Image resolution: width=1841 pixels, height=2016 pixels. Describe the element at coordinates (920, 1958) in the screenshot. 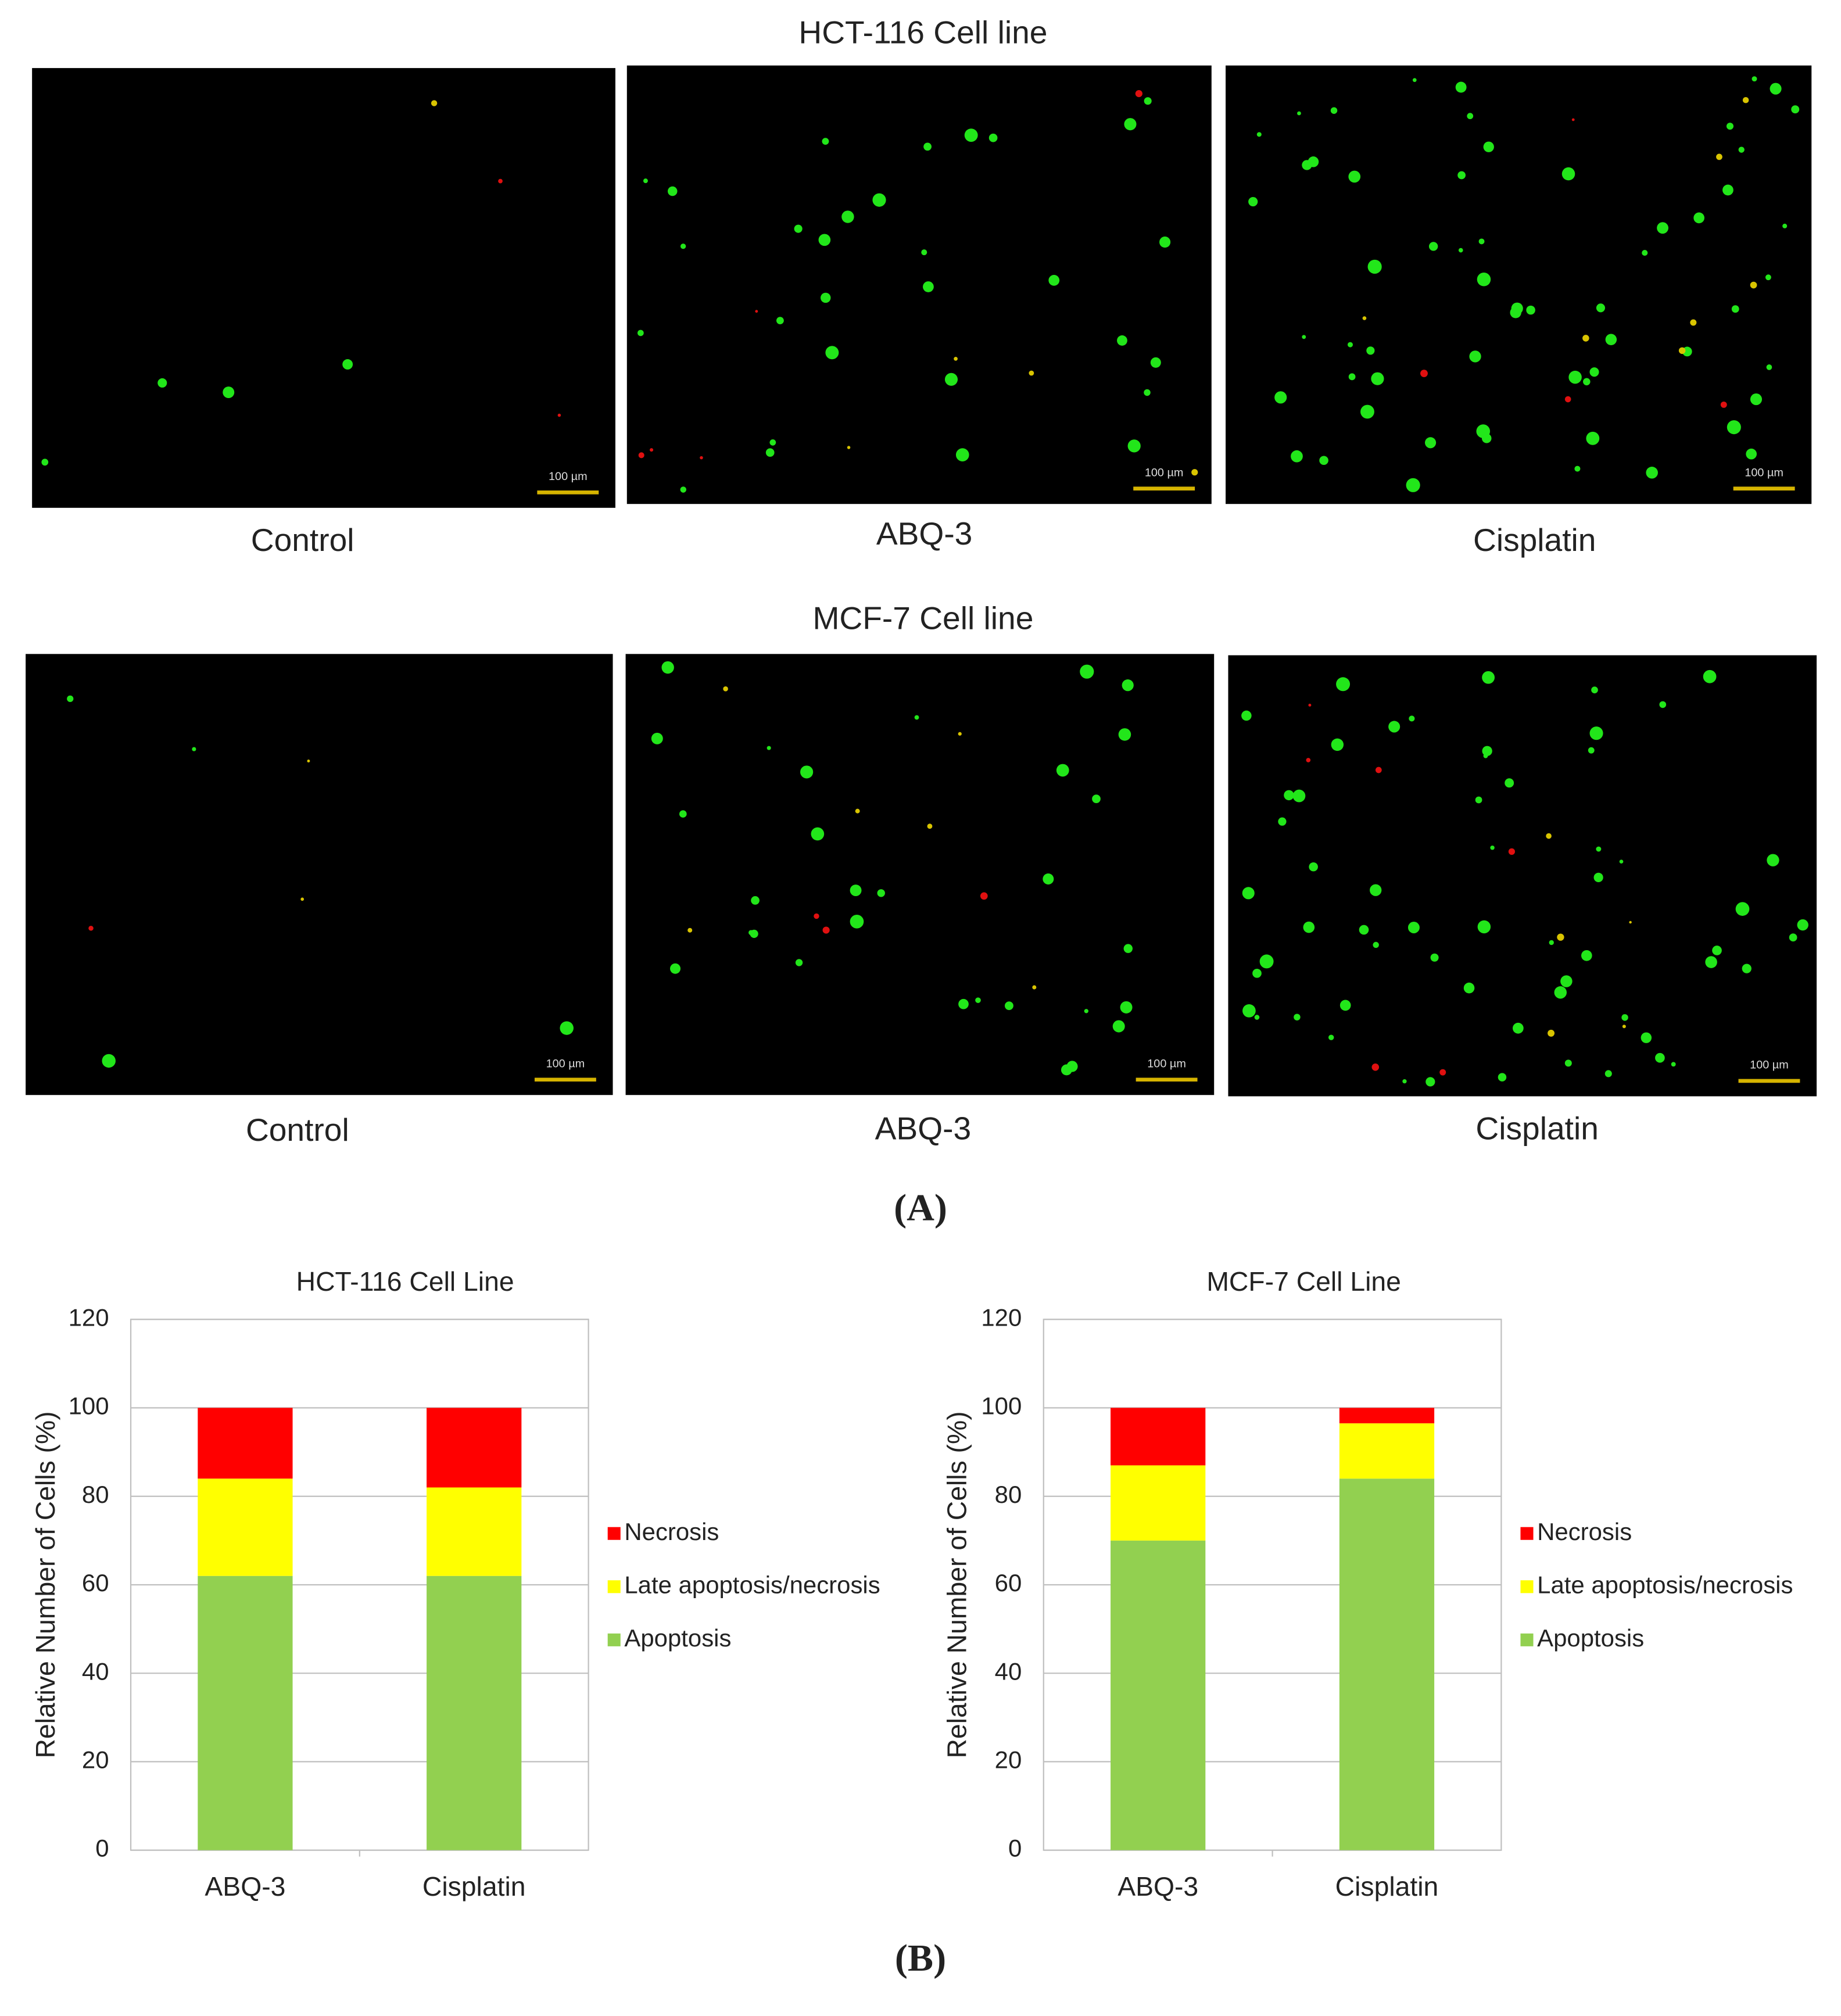

I see `panel-label: (B)` at that location.